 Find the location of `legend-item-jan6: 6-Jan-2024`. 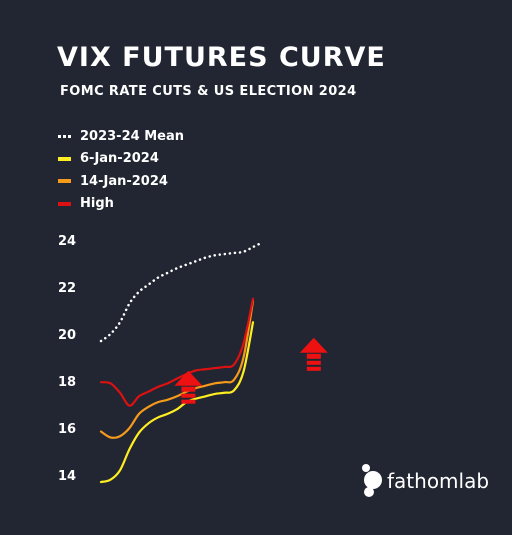

legend-item-jan6: 6-Jan-2024 is located at coordinates (121, 159).